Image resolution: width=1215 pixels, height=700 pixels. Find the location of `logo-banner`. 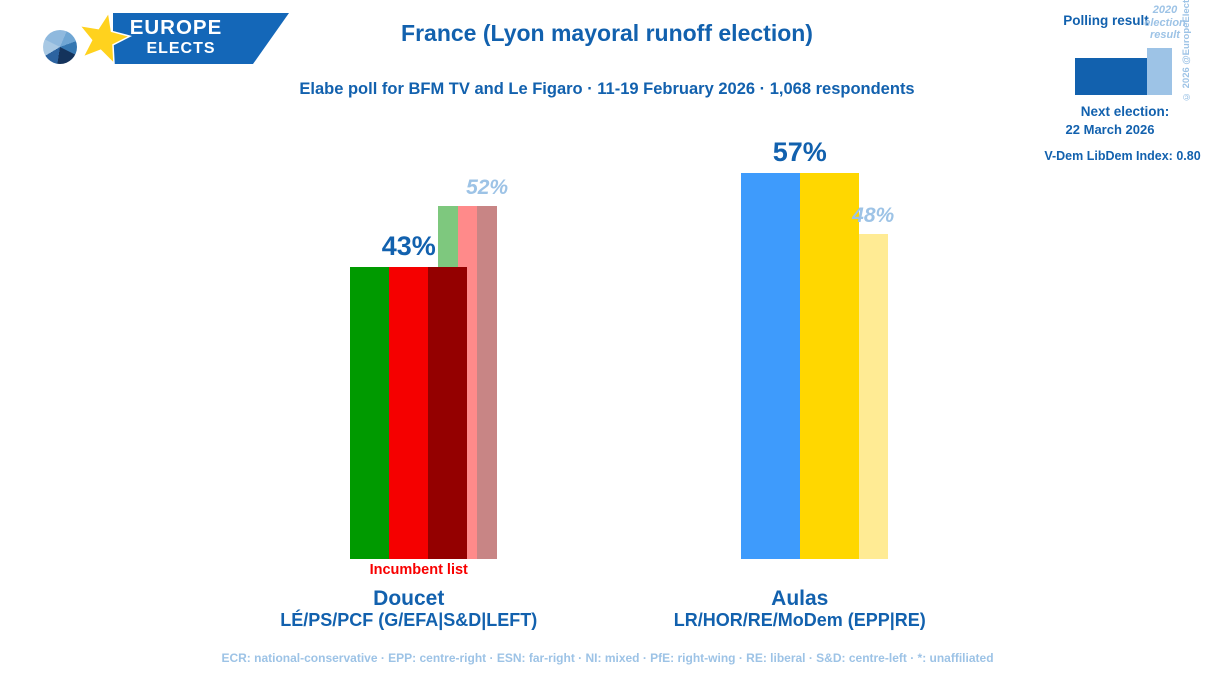

logo-banner is located at coordinates (201, 38).